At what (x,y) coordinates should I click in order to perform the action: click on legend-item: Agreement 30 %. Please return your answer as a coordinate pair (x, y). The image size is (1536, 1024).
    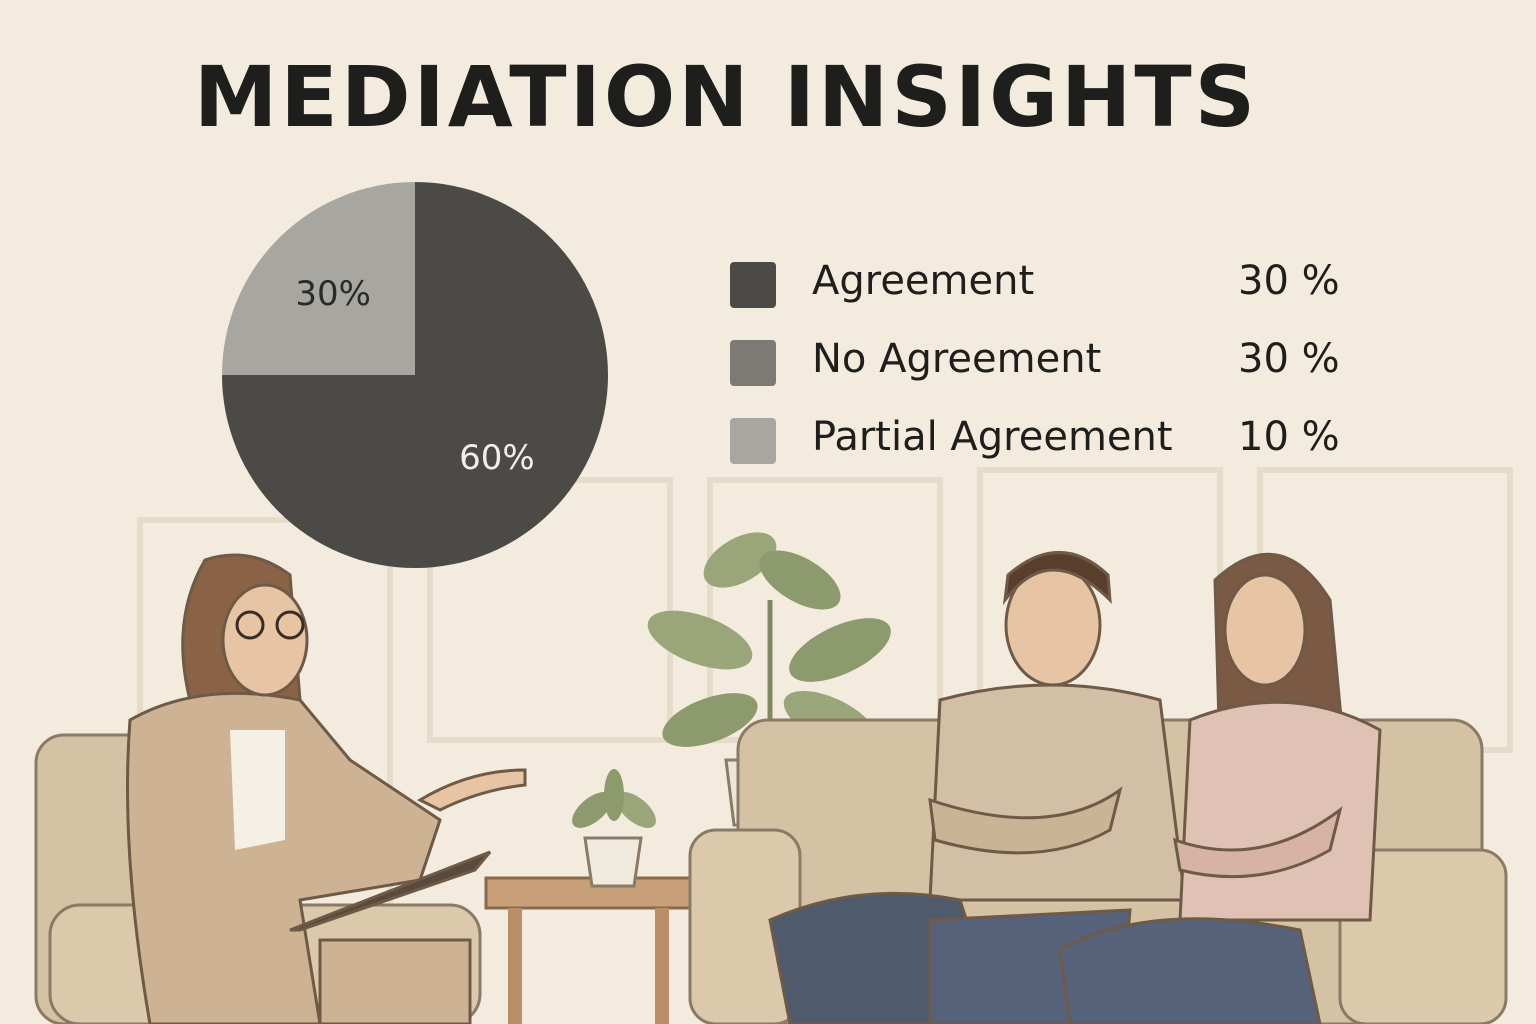
    Looking at the image, I should click on (1040, 291).